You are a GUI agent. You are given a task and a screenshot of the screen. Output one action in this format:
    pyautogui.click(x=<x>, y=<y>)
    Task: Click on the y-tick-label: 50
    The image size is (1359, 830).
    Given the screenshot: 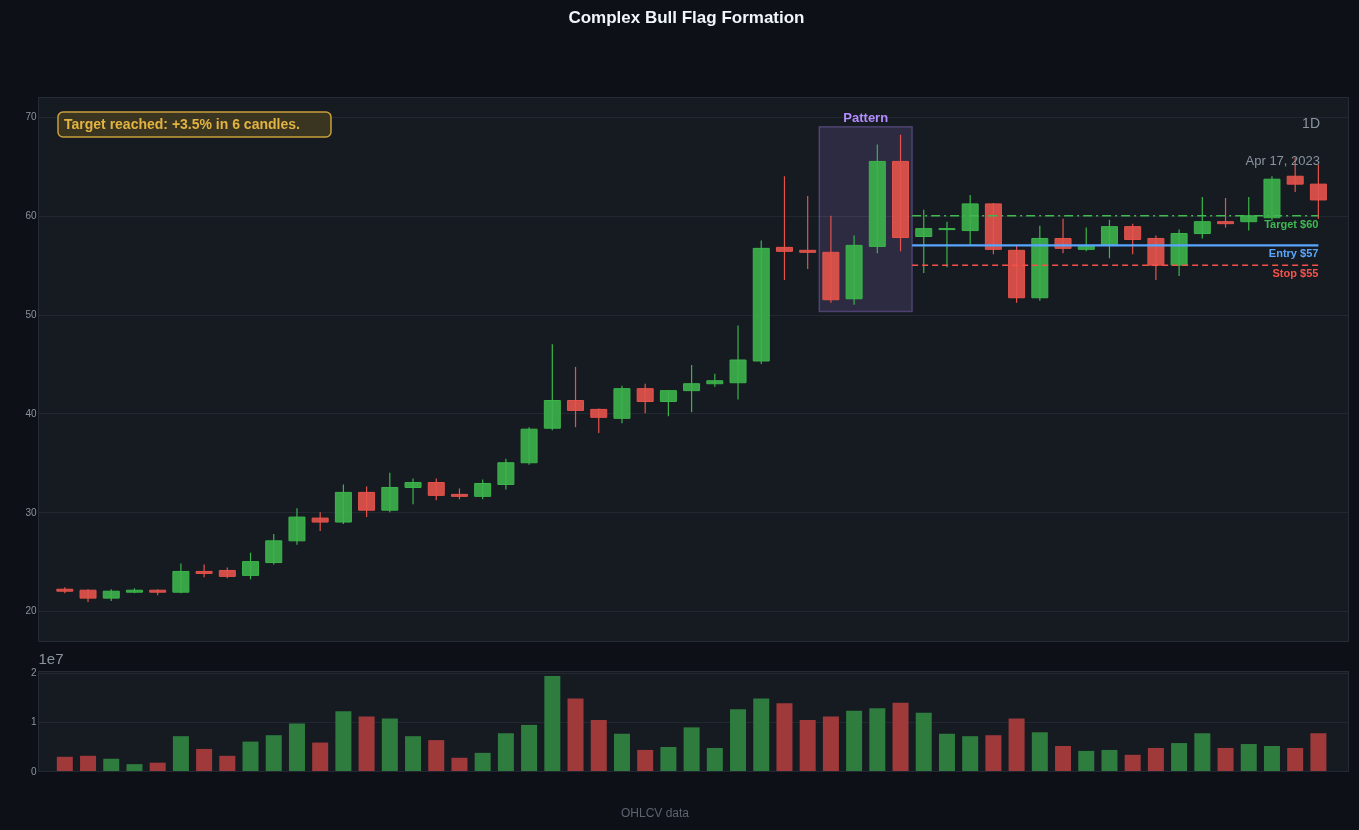 What is the action you would take?
    pyautogui.click(x=31, y=315)
    